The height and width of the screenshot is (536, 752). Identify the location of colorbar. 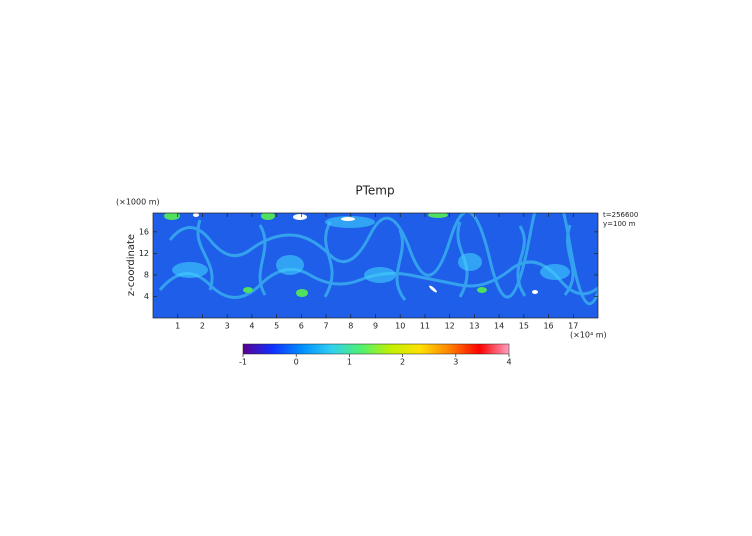
(376, 349).